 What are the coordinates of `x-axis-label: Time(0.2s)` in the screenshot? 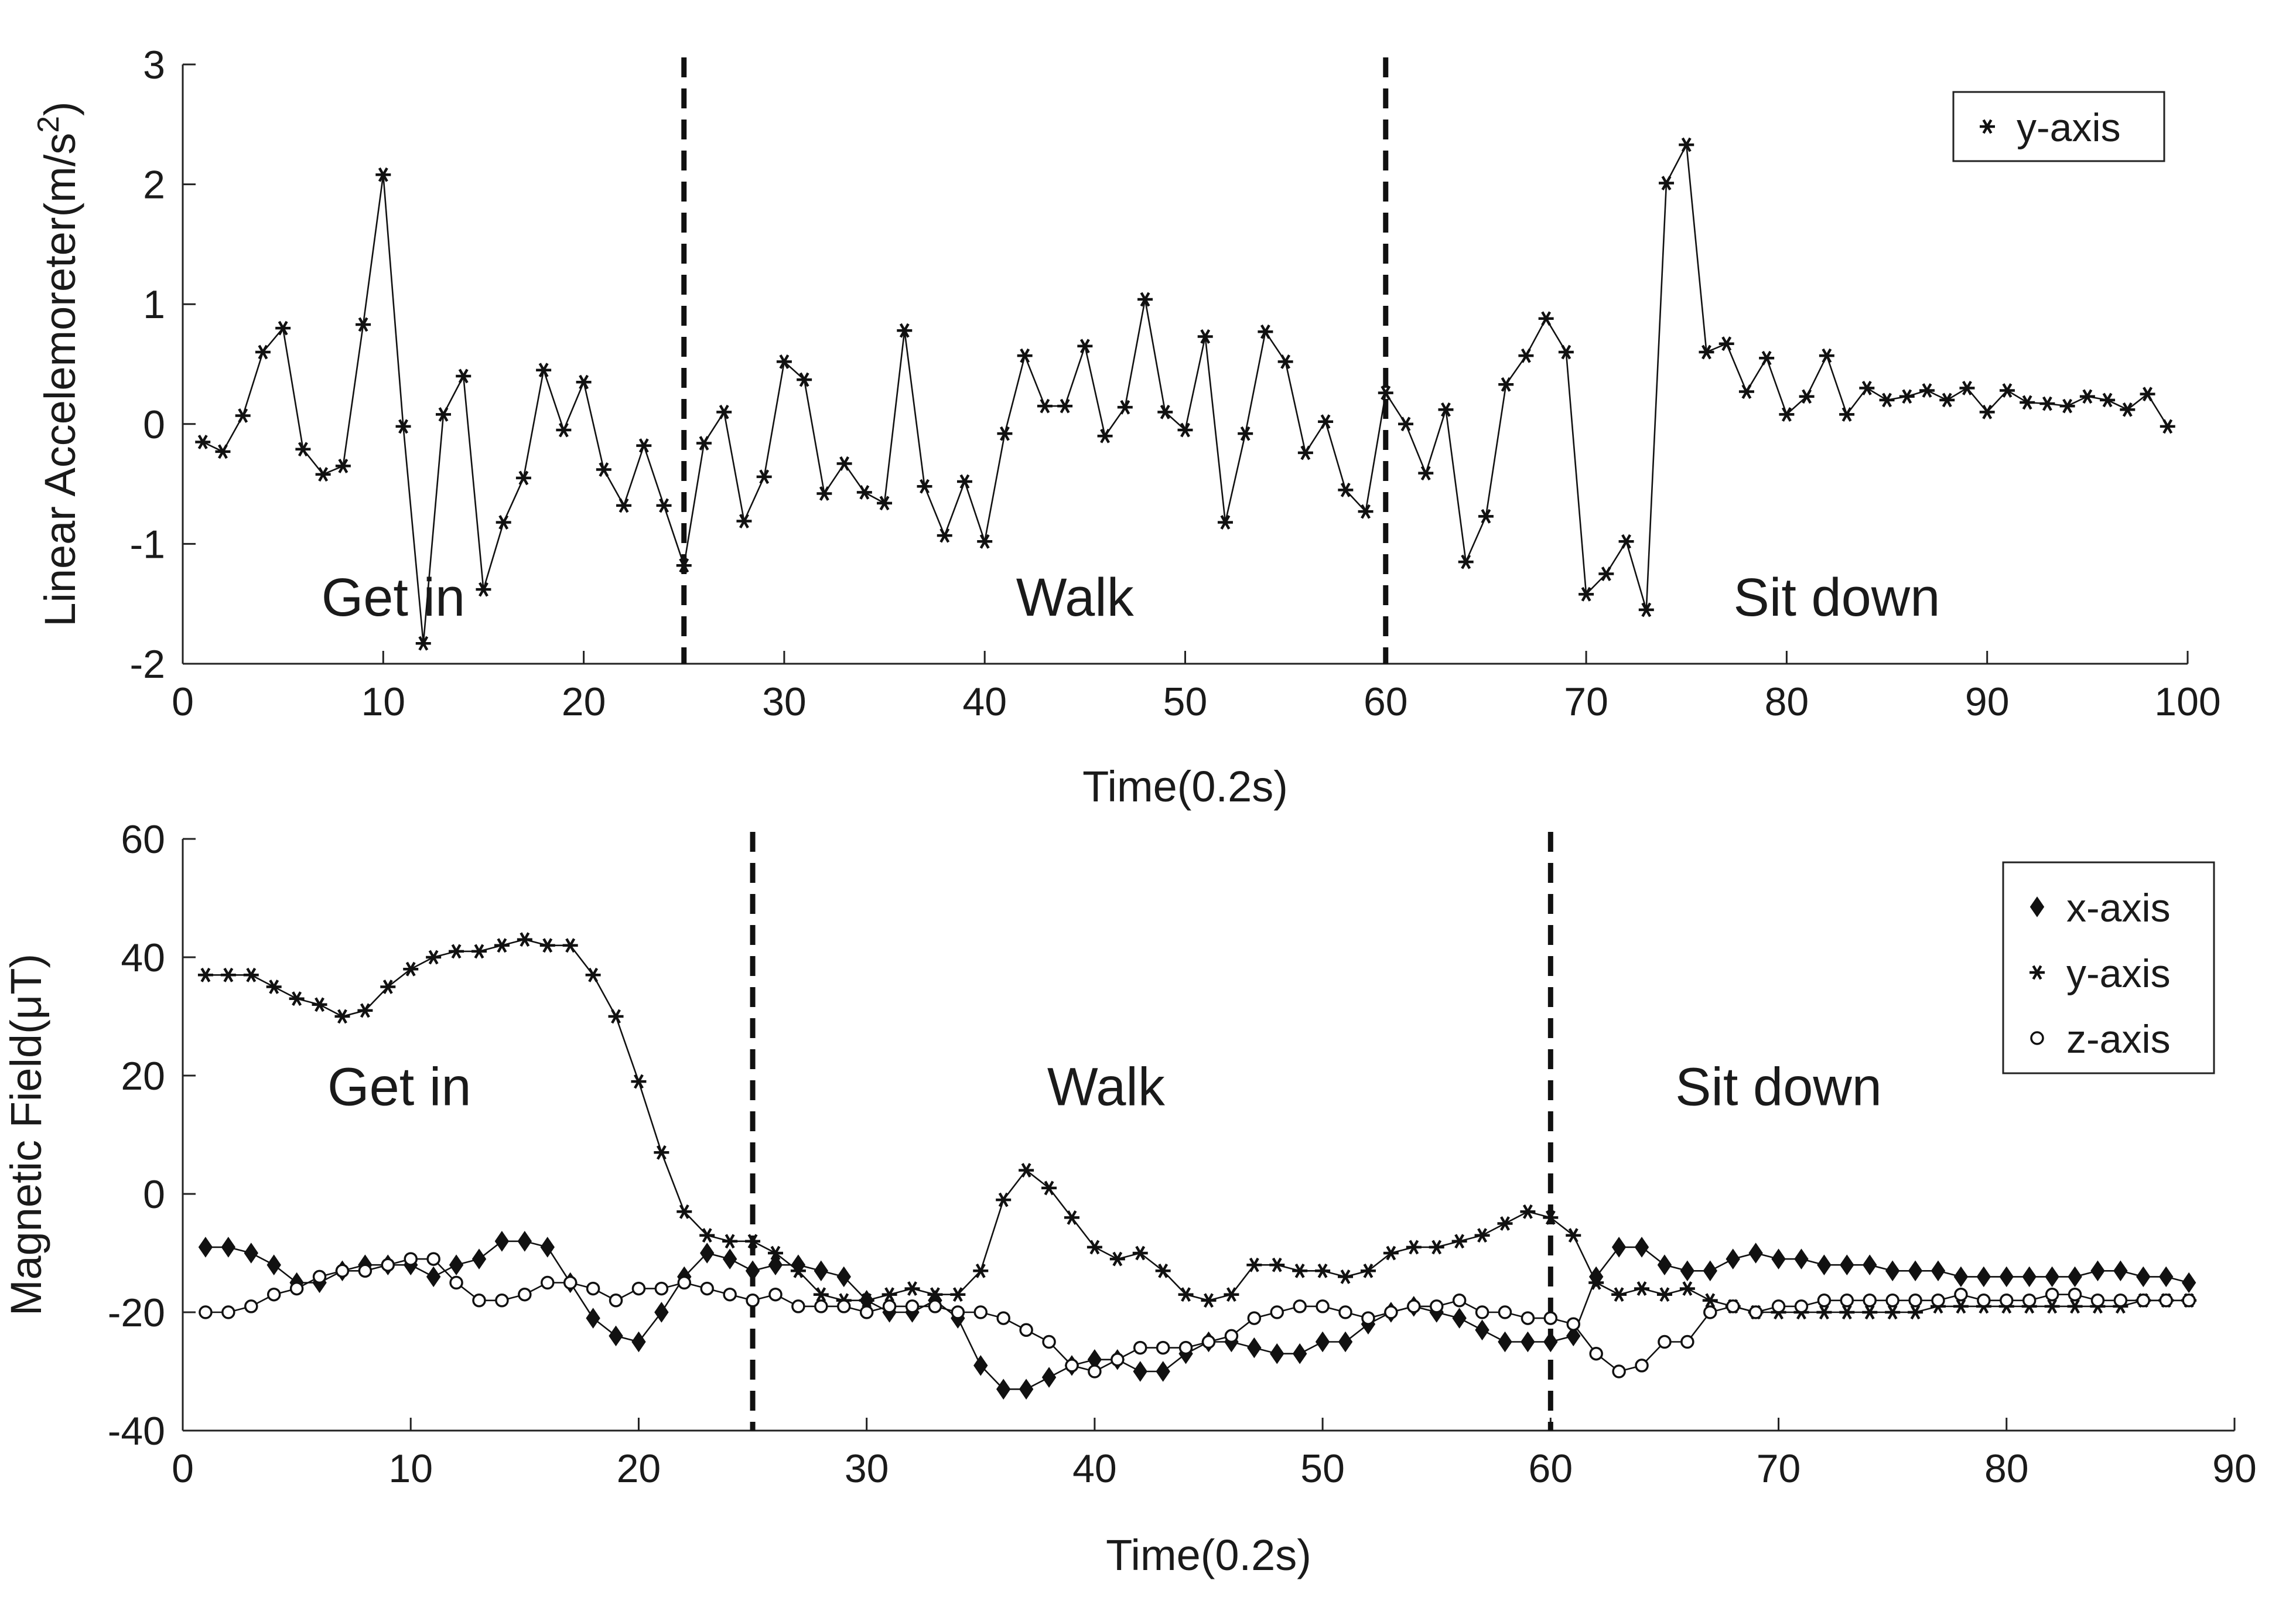 It's located at (1185, 786).